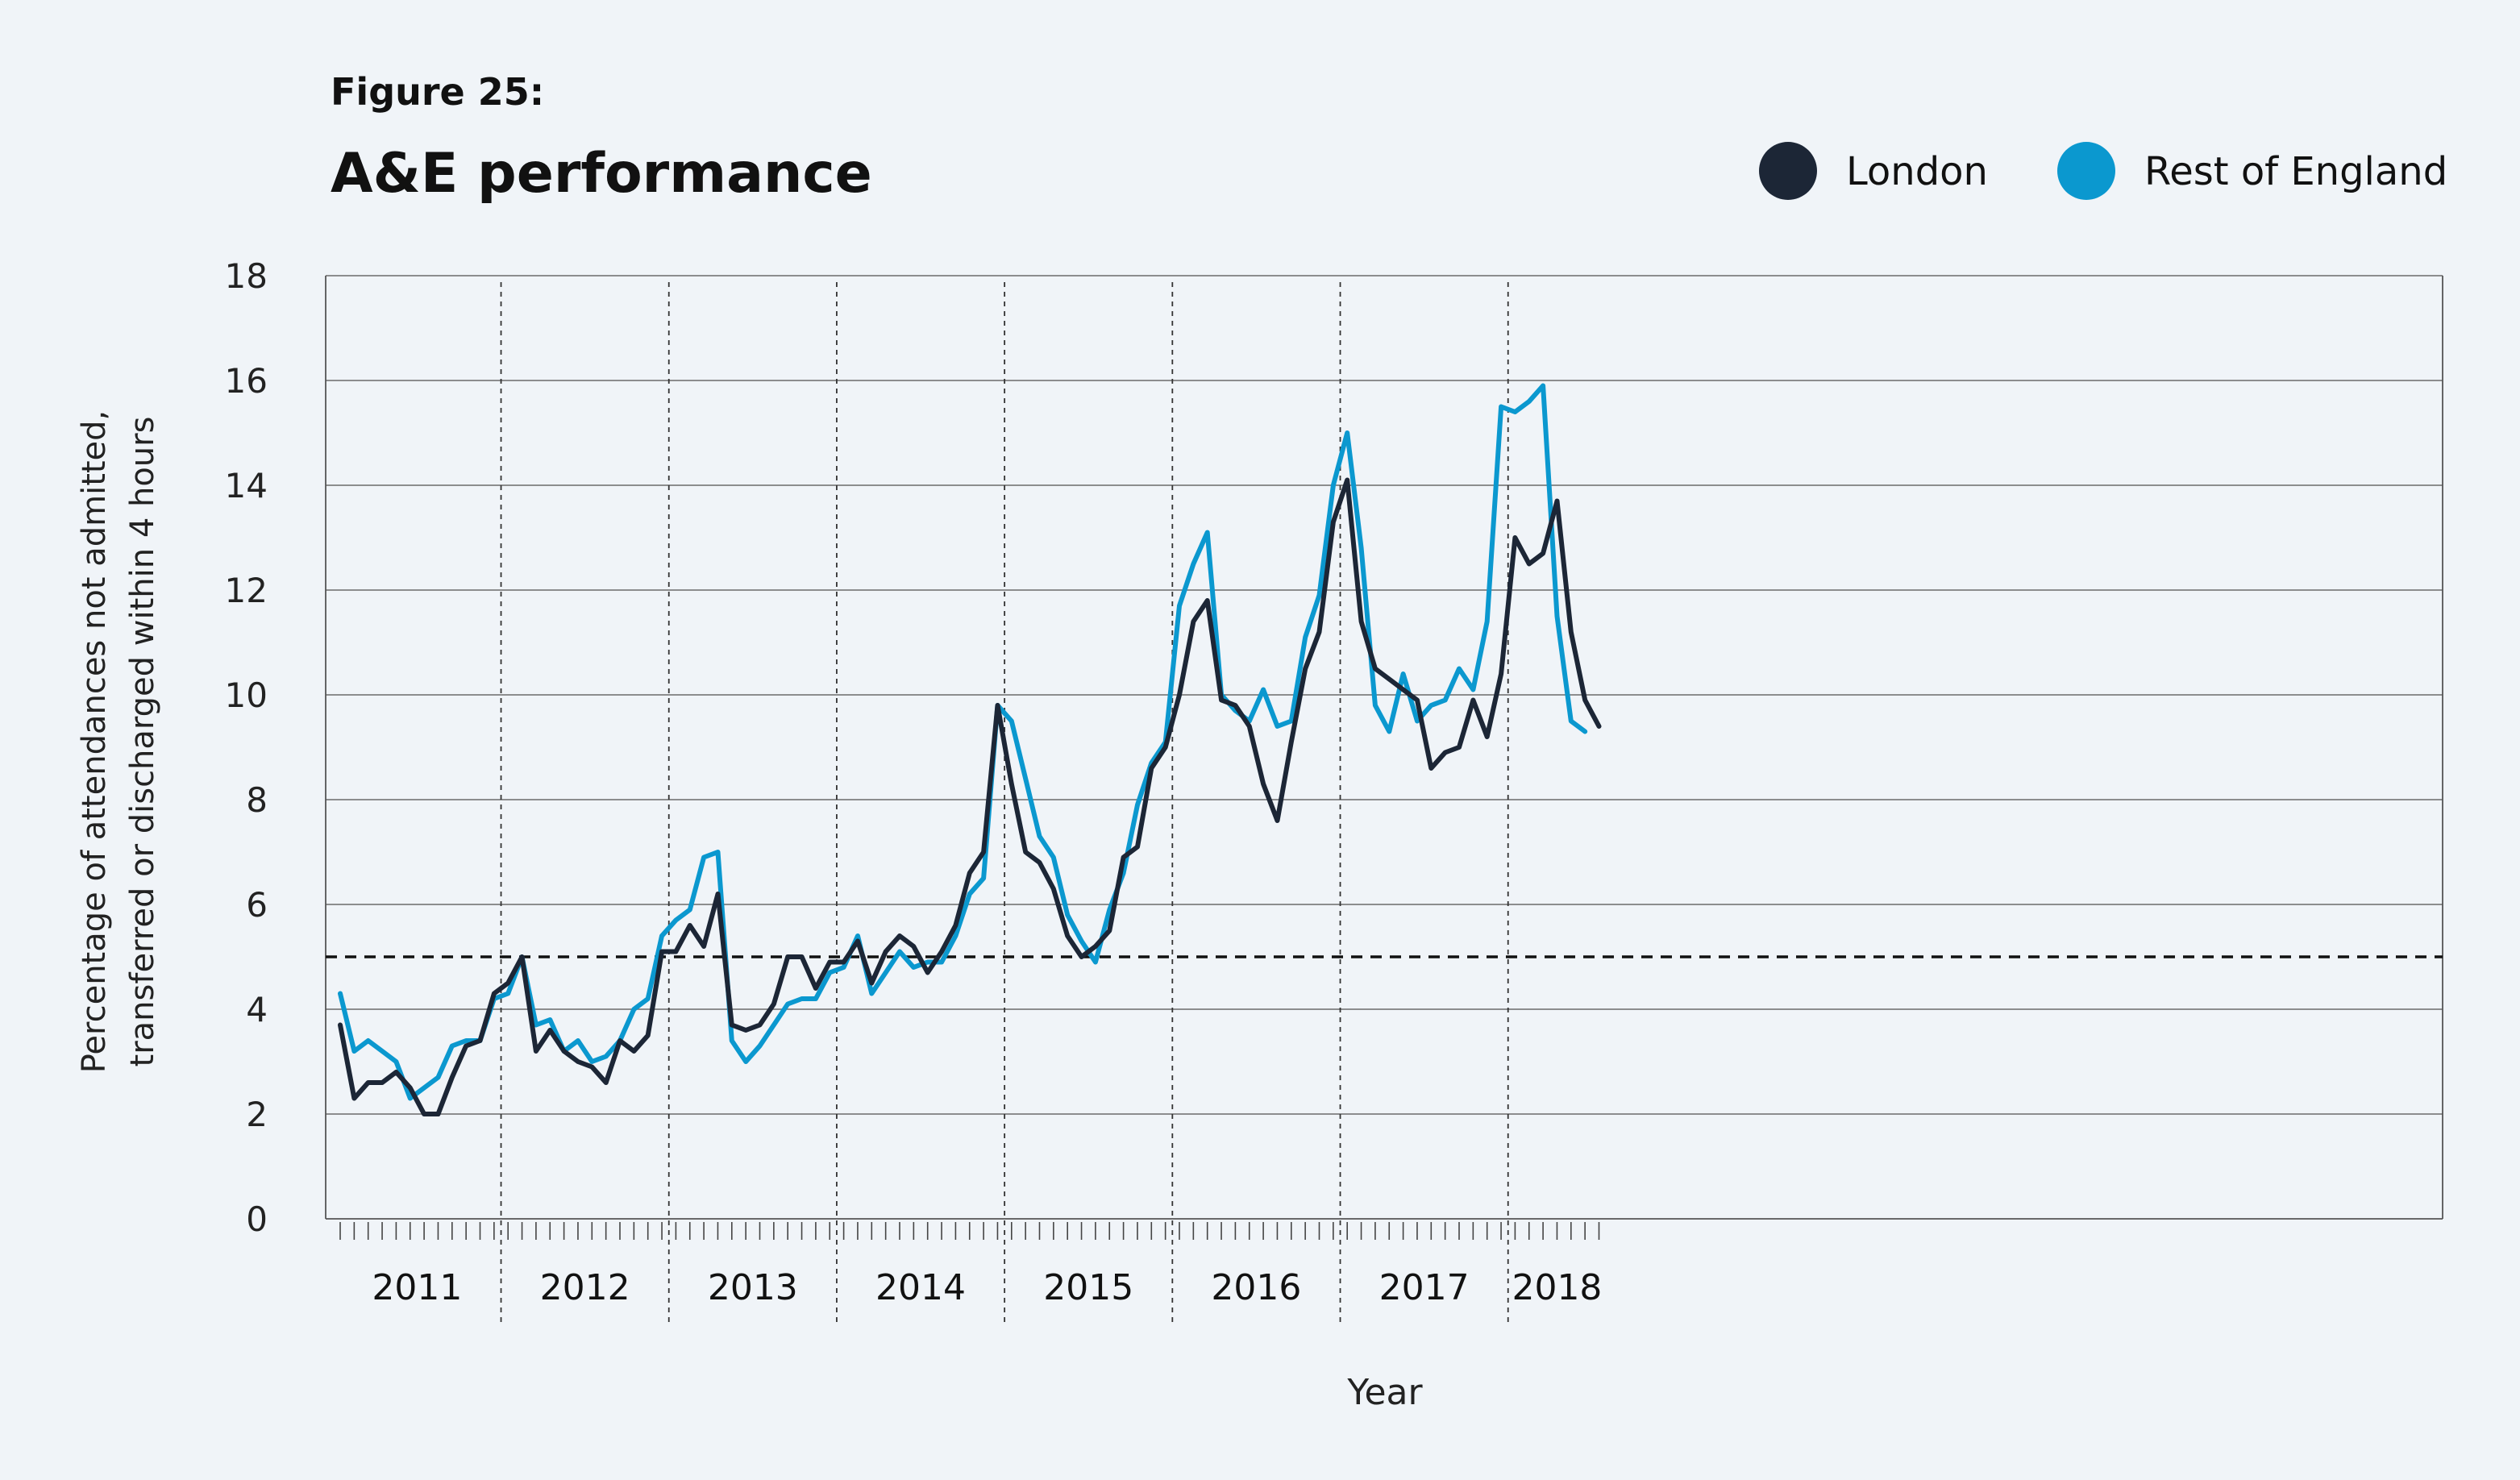 Image resolution: width=2520 pixels, height=1480 pixels. Describe the element at coordinates (246, 747) in the screenshot. I see `y-tick-labels: 0 2 4 6 8 10 12 14 16 18` at that location.